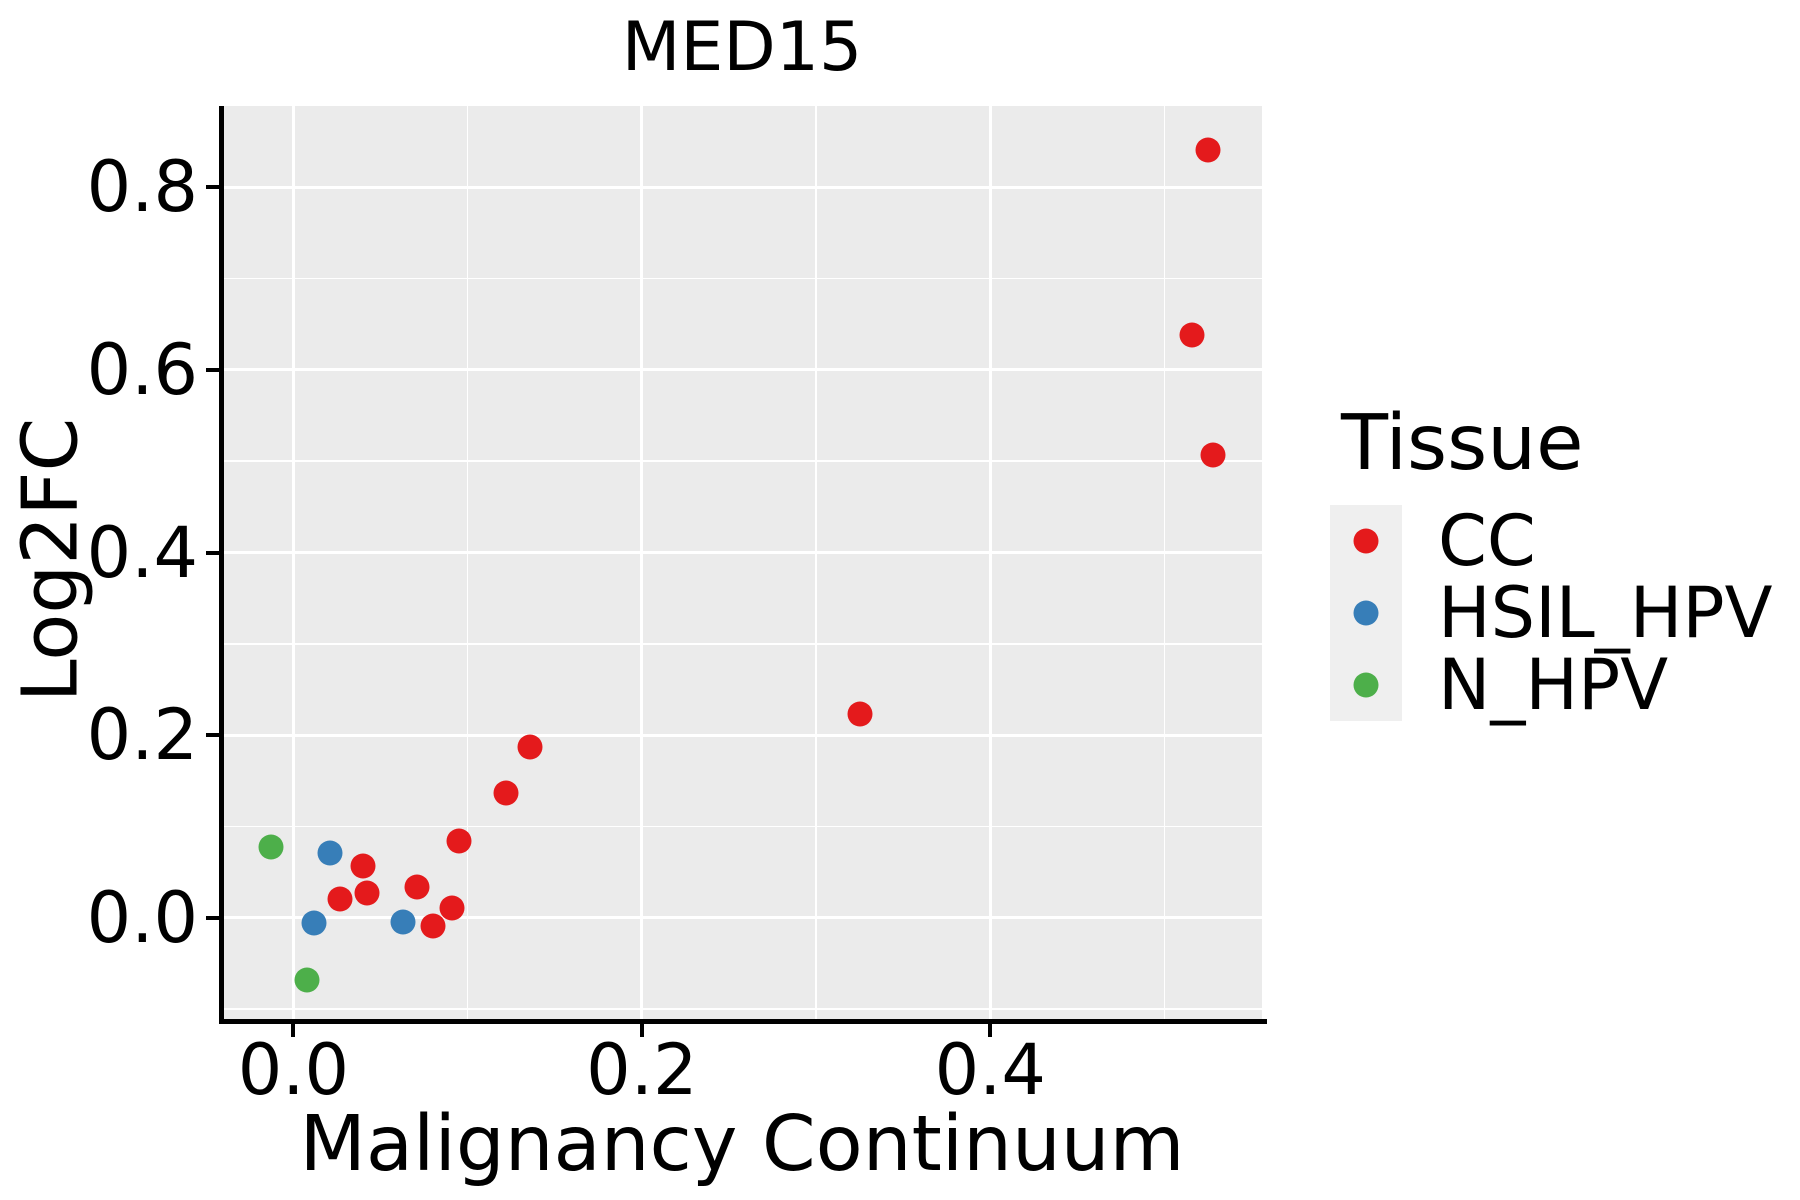 The image size is (1800, 1200). Describe the element at coordinates (1553, 685) in the screenshot. I see `legend-entry-label: N_HPV` at that location.